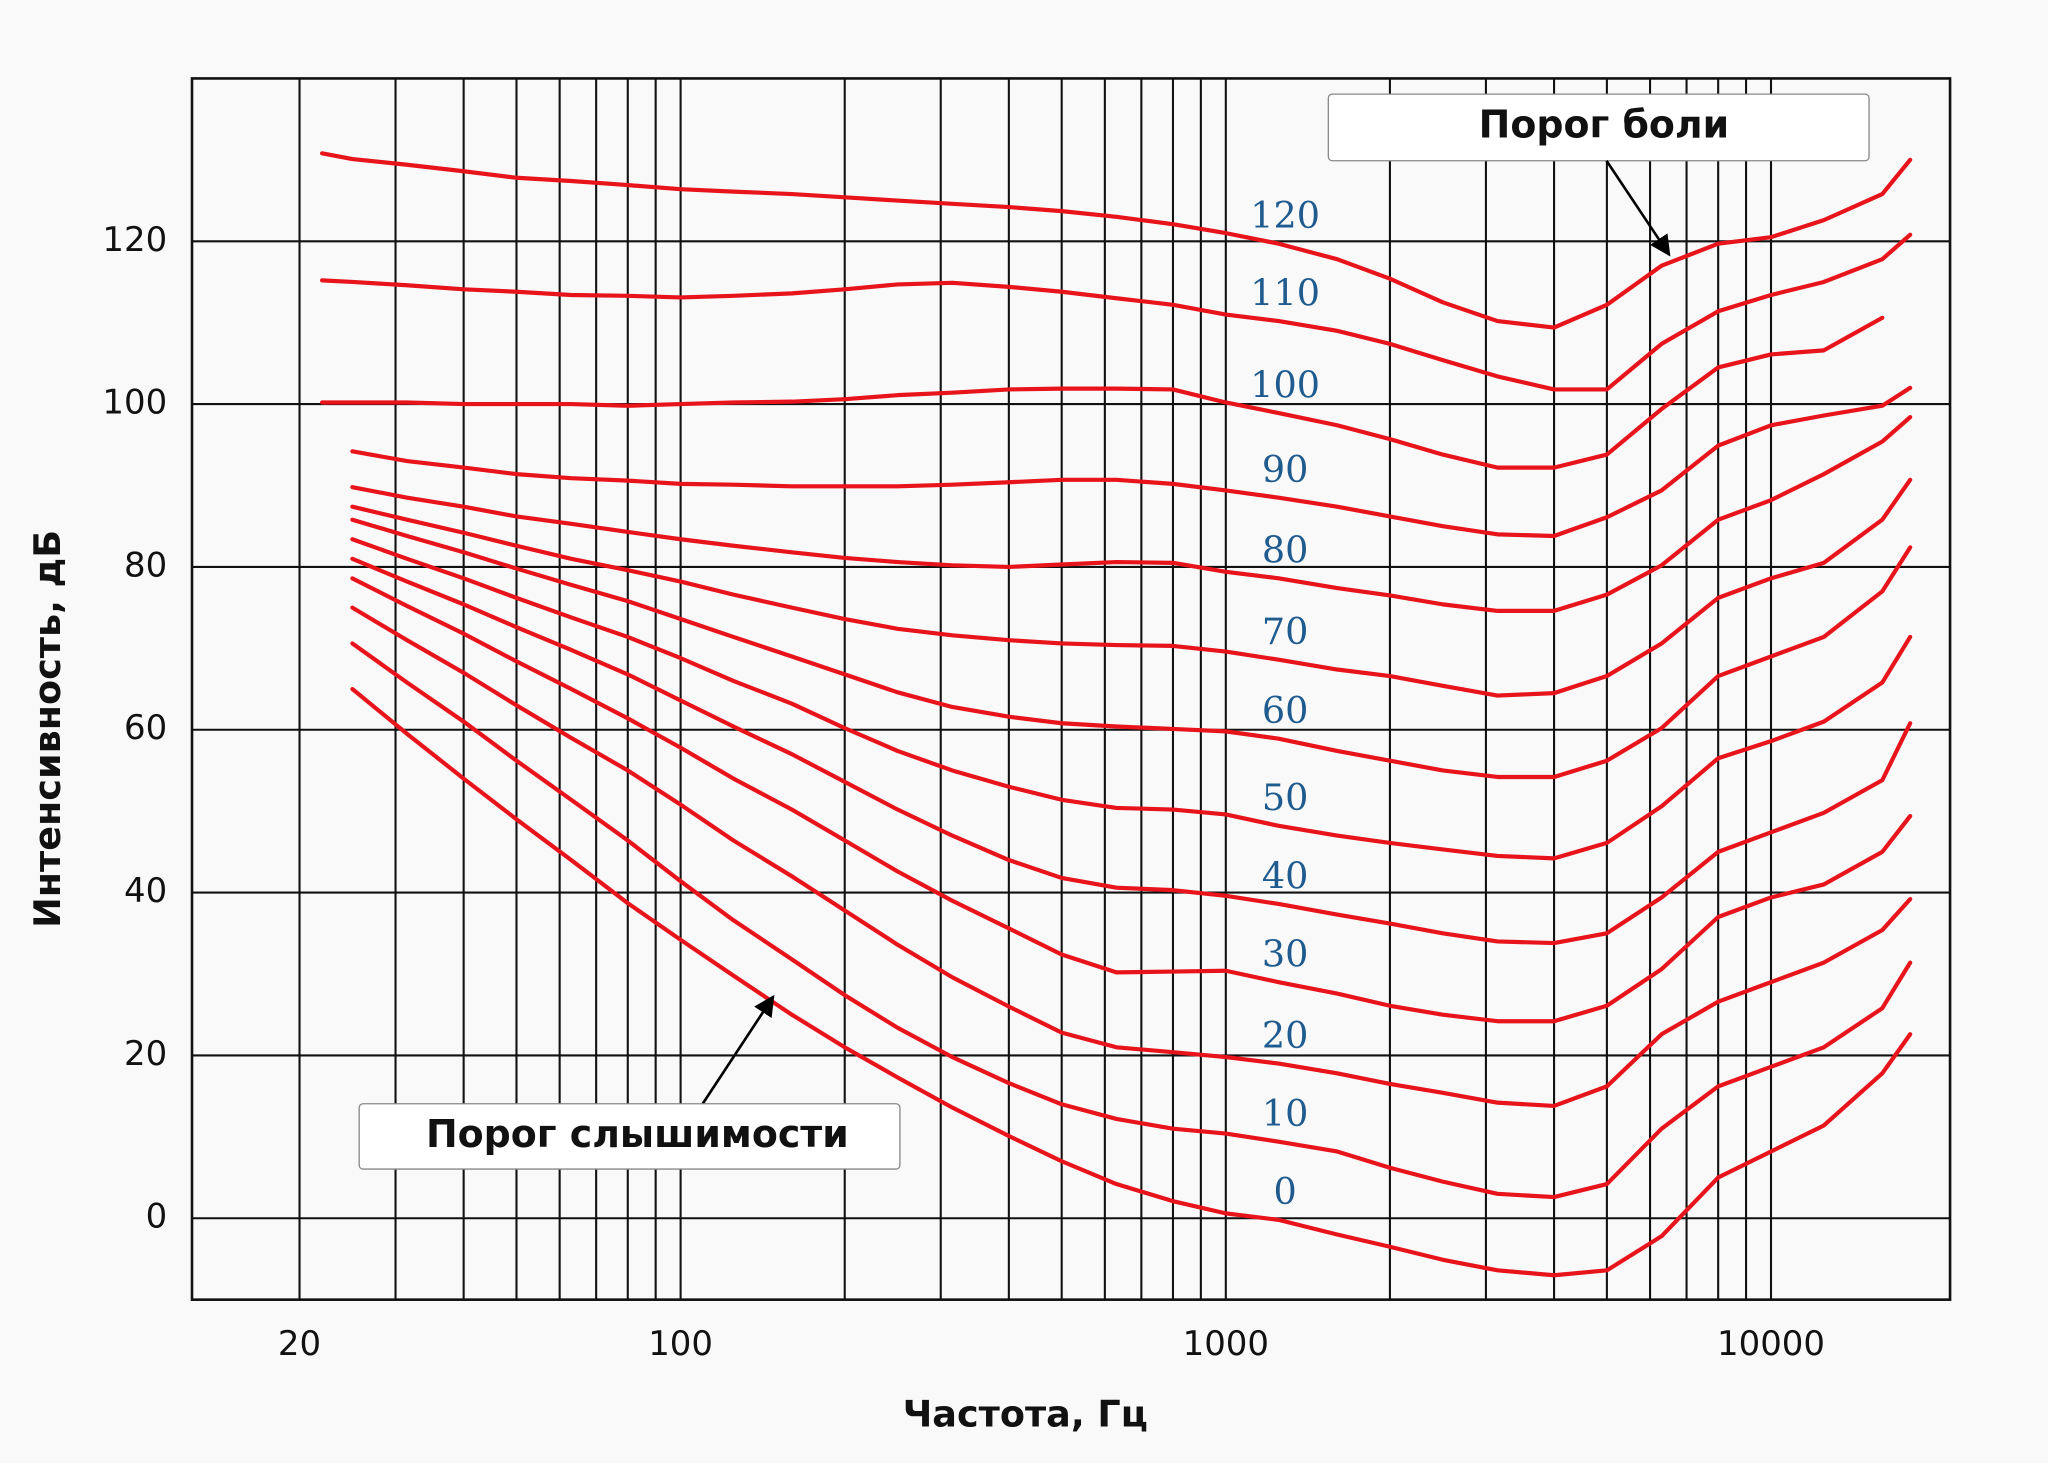  Describe the element at coordinates (157, 1217) in the screenshot. I see `y-tick-label: 0` at that location.